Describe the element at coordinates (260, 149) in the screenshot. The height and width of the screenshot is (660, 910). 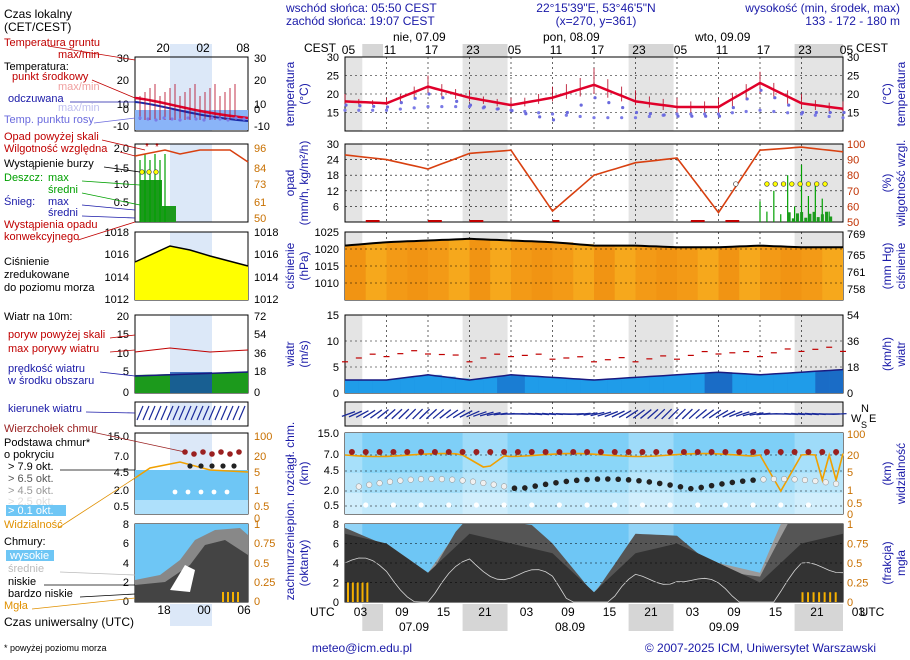
I see `legend-tick-right: 96` at that location.